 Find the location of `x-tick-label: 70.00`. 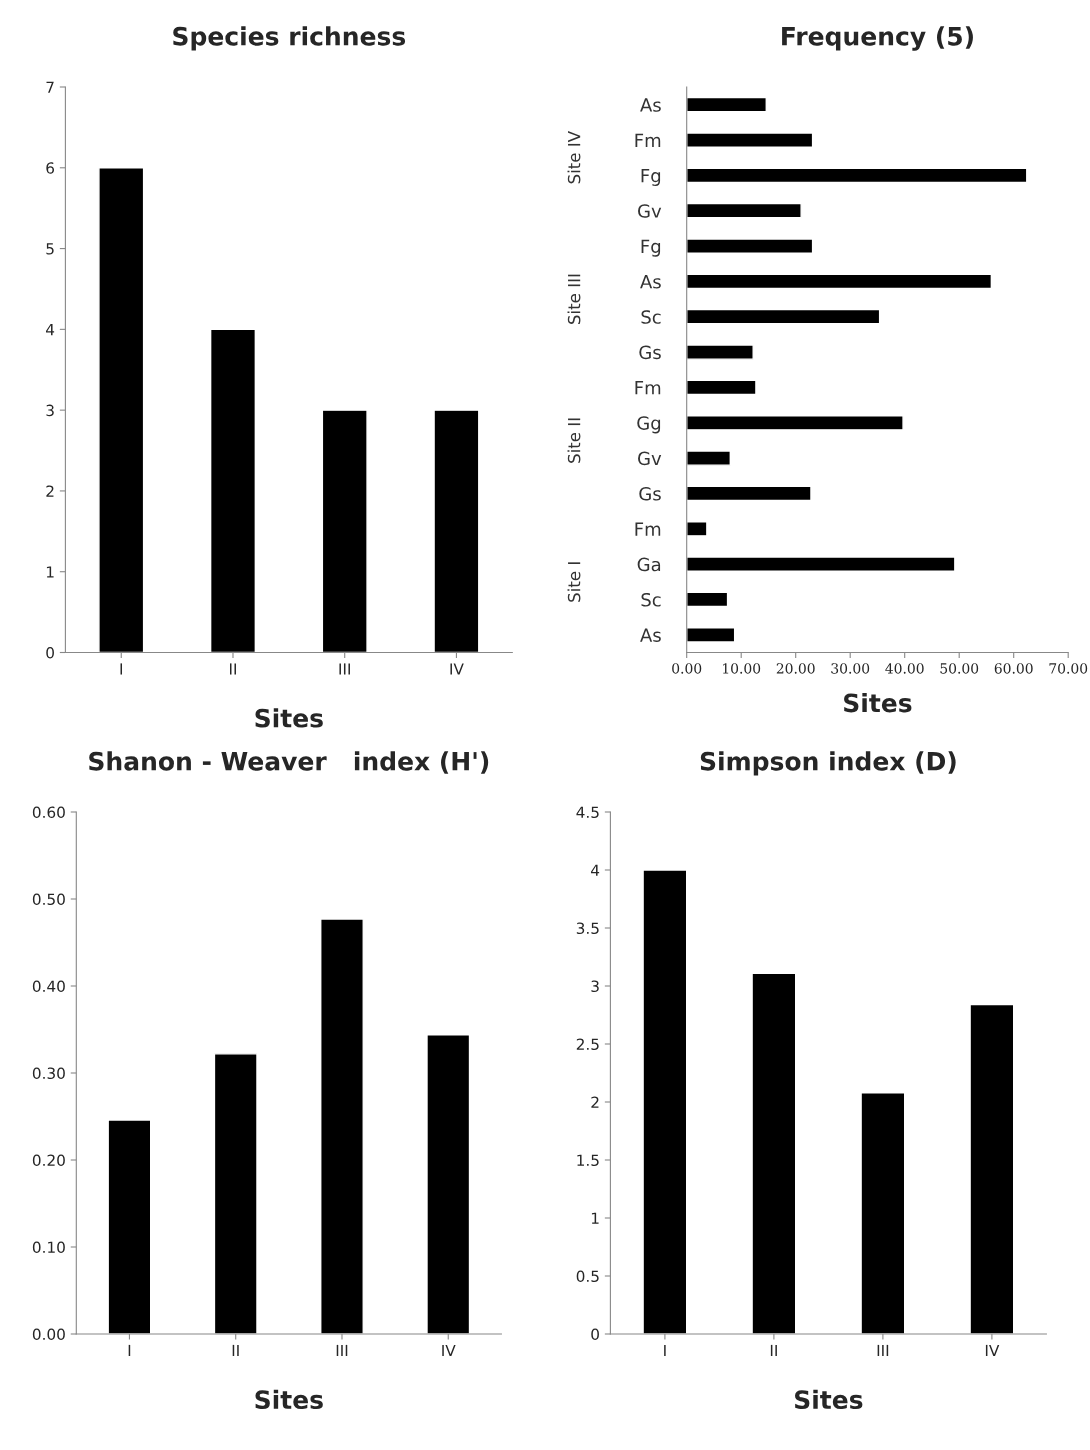

x-tick-label: 70.00 is located at coordinates (1068, 668).